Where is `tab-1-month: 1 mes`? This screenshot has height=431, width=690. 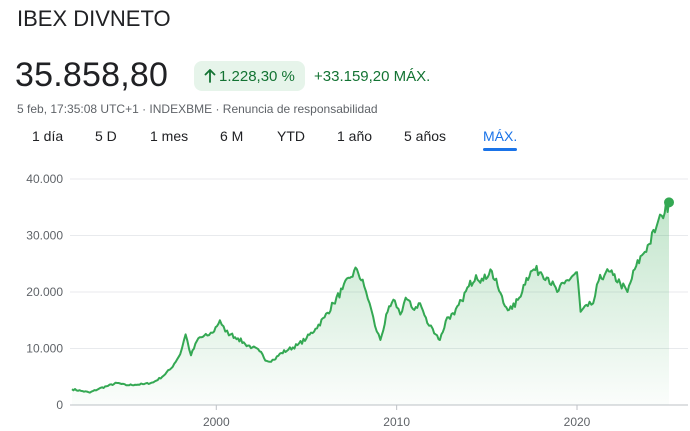
tab-1-month: 1 mes is located at coordinates (169, 136).